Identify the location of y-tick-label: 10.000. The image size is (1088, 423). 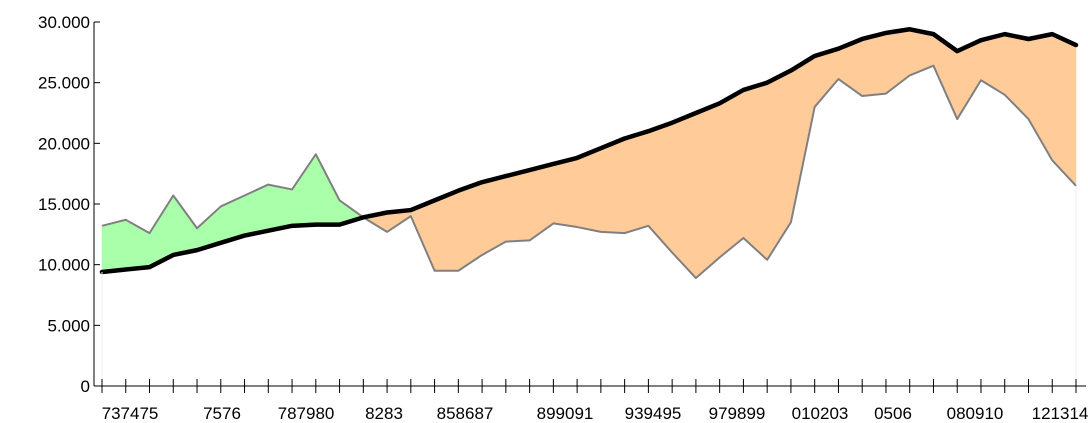
(64, 265).